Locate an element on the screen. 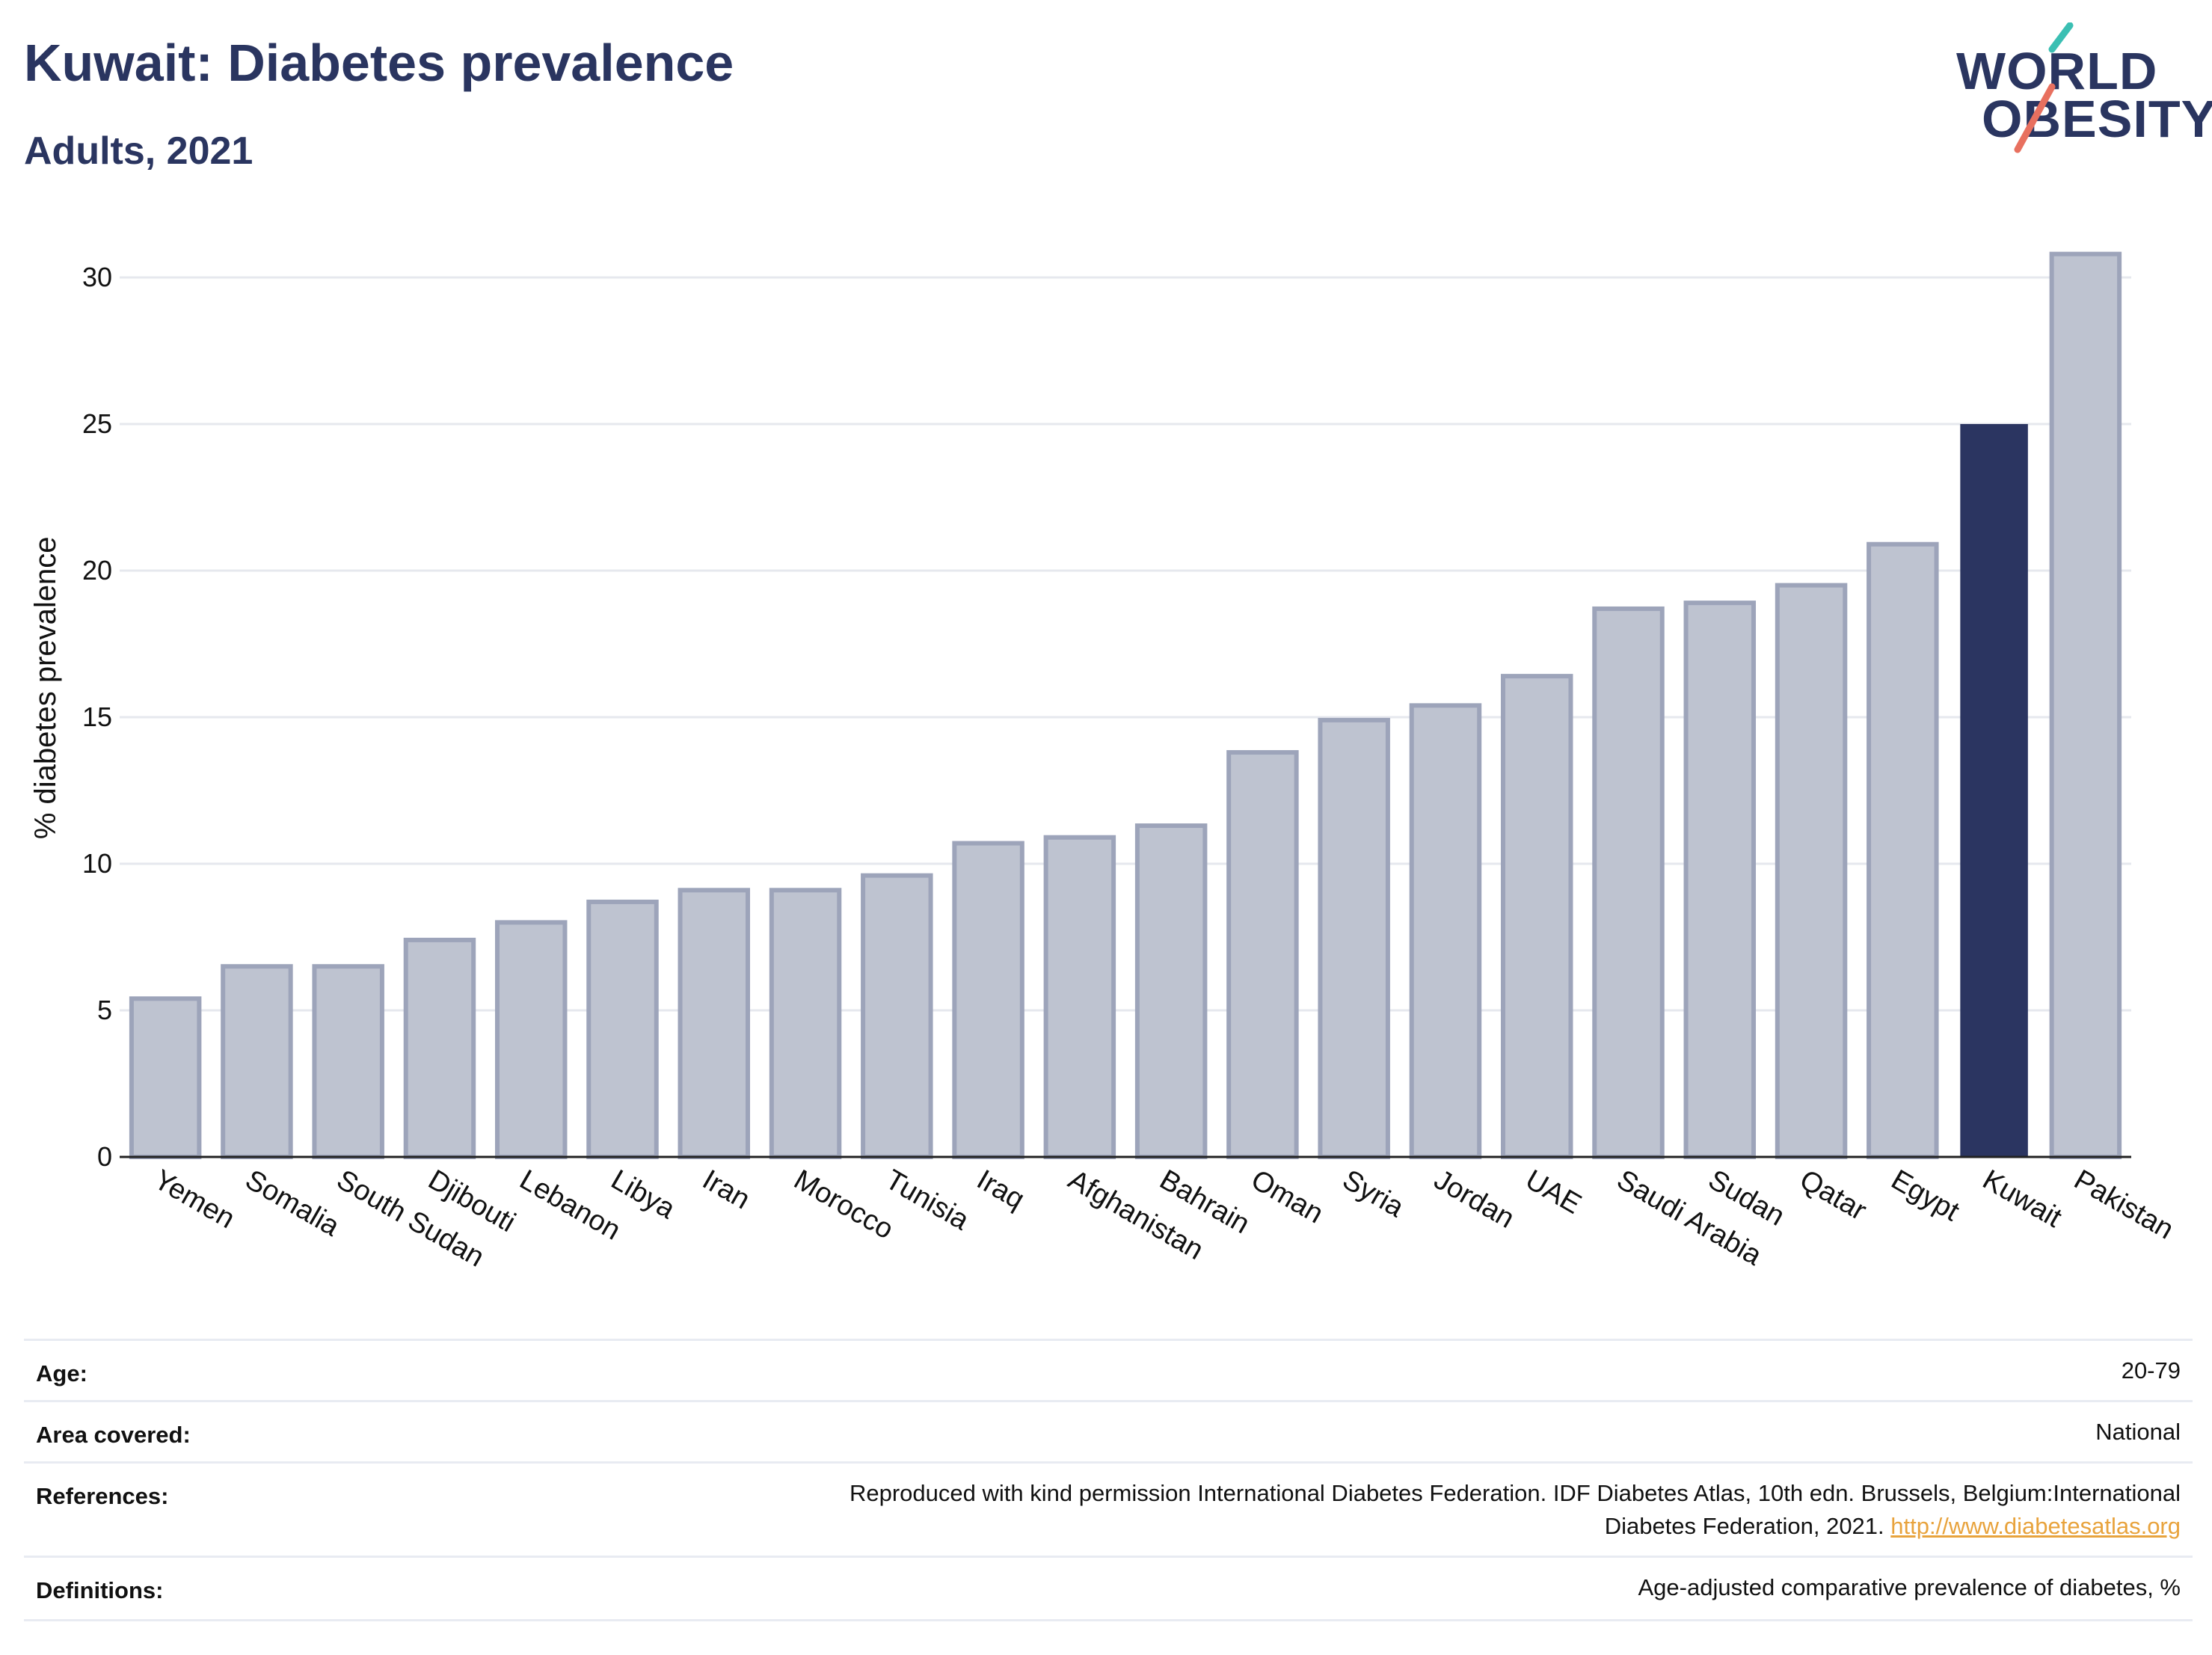 The image size is (2212, 1655). x-tick-label: Jordan is located at coordinates (1474, 1199).